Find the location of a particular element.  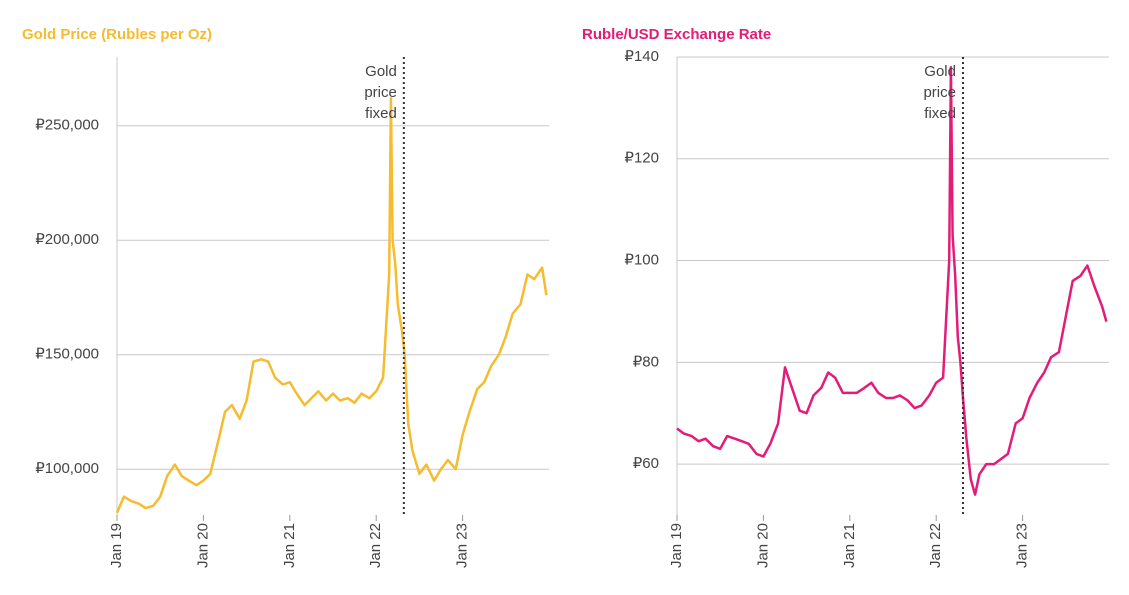

y-tick-label: ₽140 is located at coordinates (641, 56).